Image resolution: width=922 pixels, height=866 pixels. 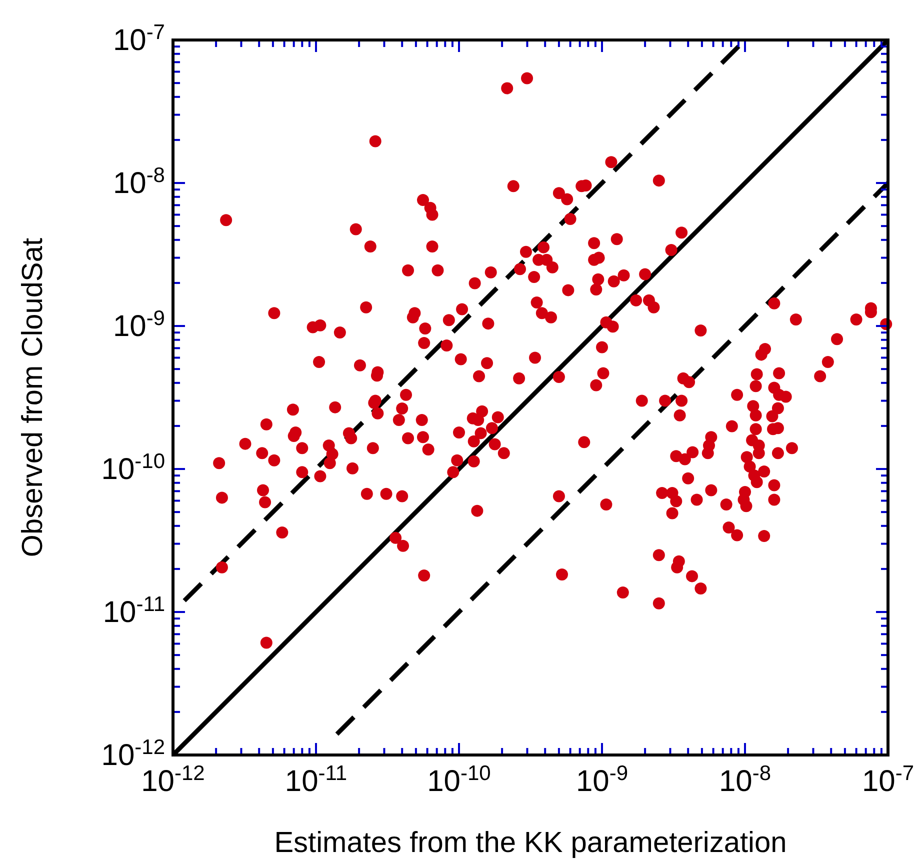 I want to click on x-tick-label: 10$^{-10}$, so click(x=459, y=780).